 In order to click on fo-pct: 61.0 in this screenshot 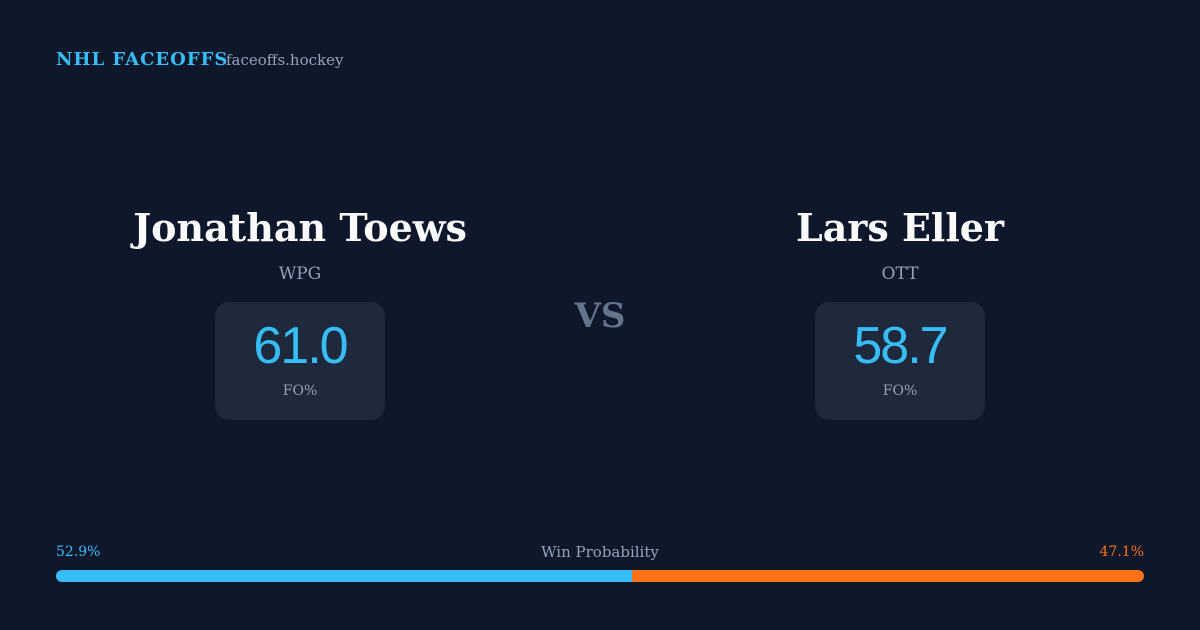, I will do `click(300, 346)`.